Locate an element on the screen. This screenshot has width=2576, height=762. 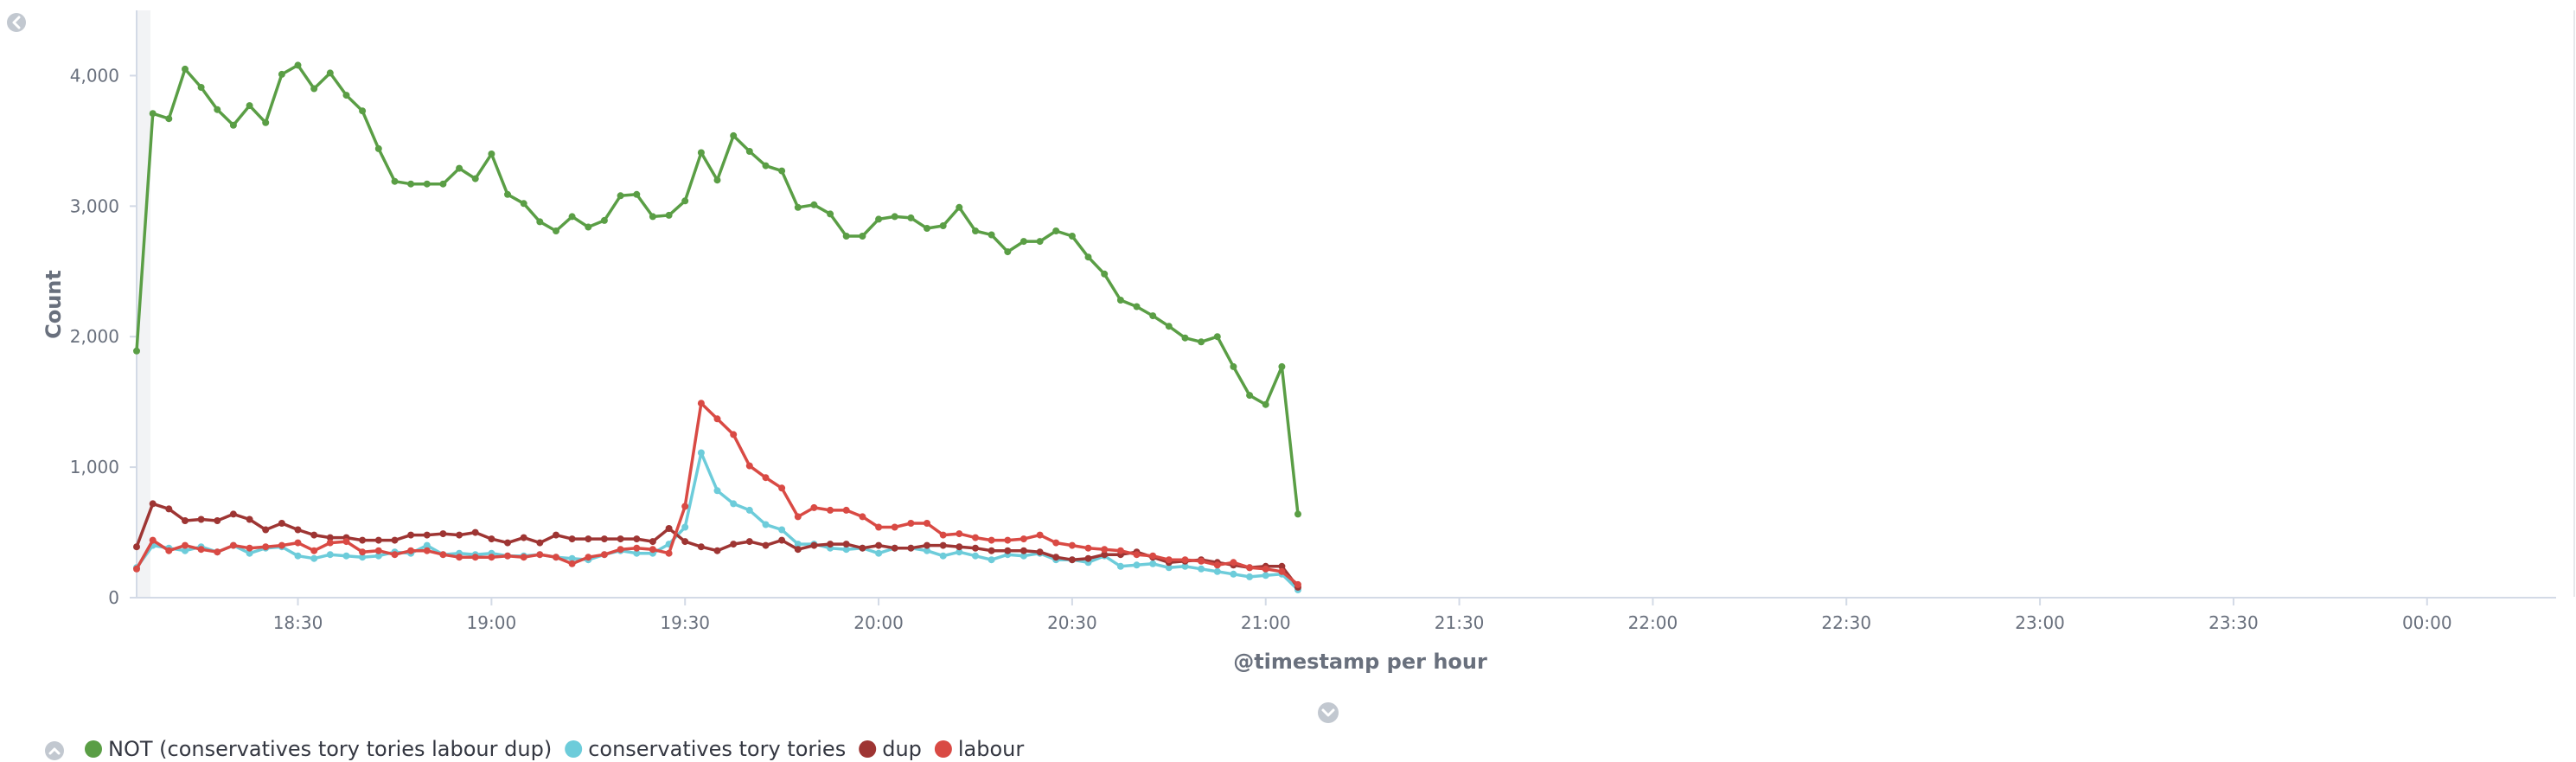
legend-toggle-icon is located at coordinates (55, 750).